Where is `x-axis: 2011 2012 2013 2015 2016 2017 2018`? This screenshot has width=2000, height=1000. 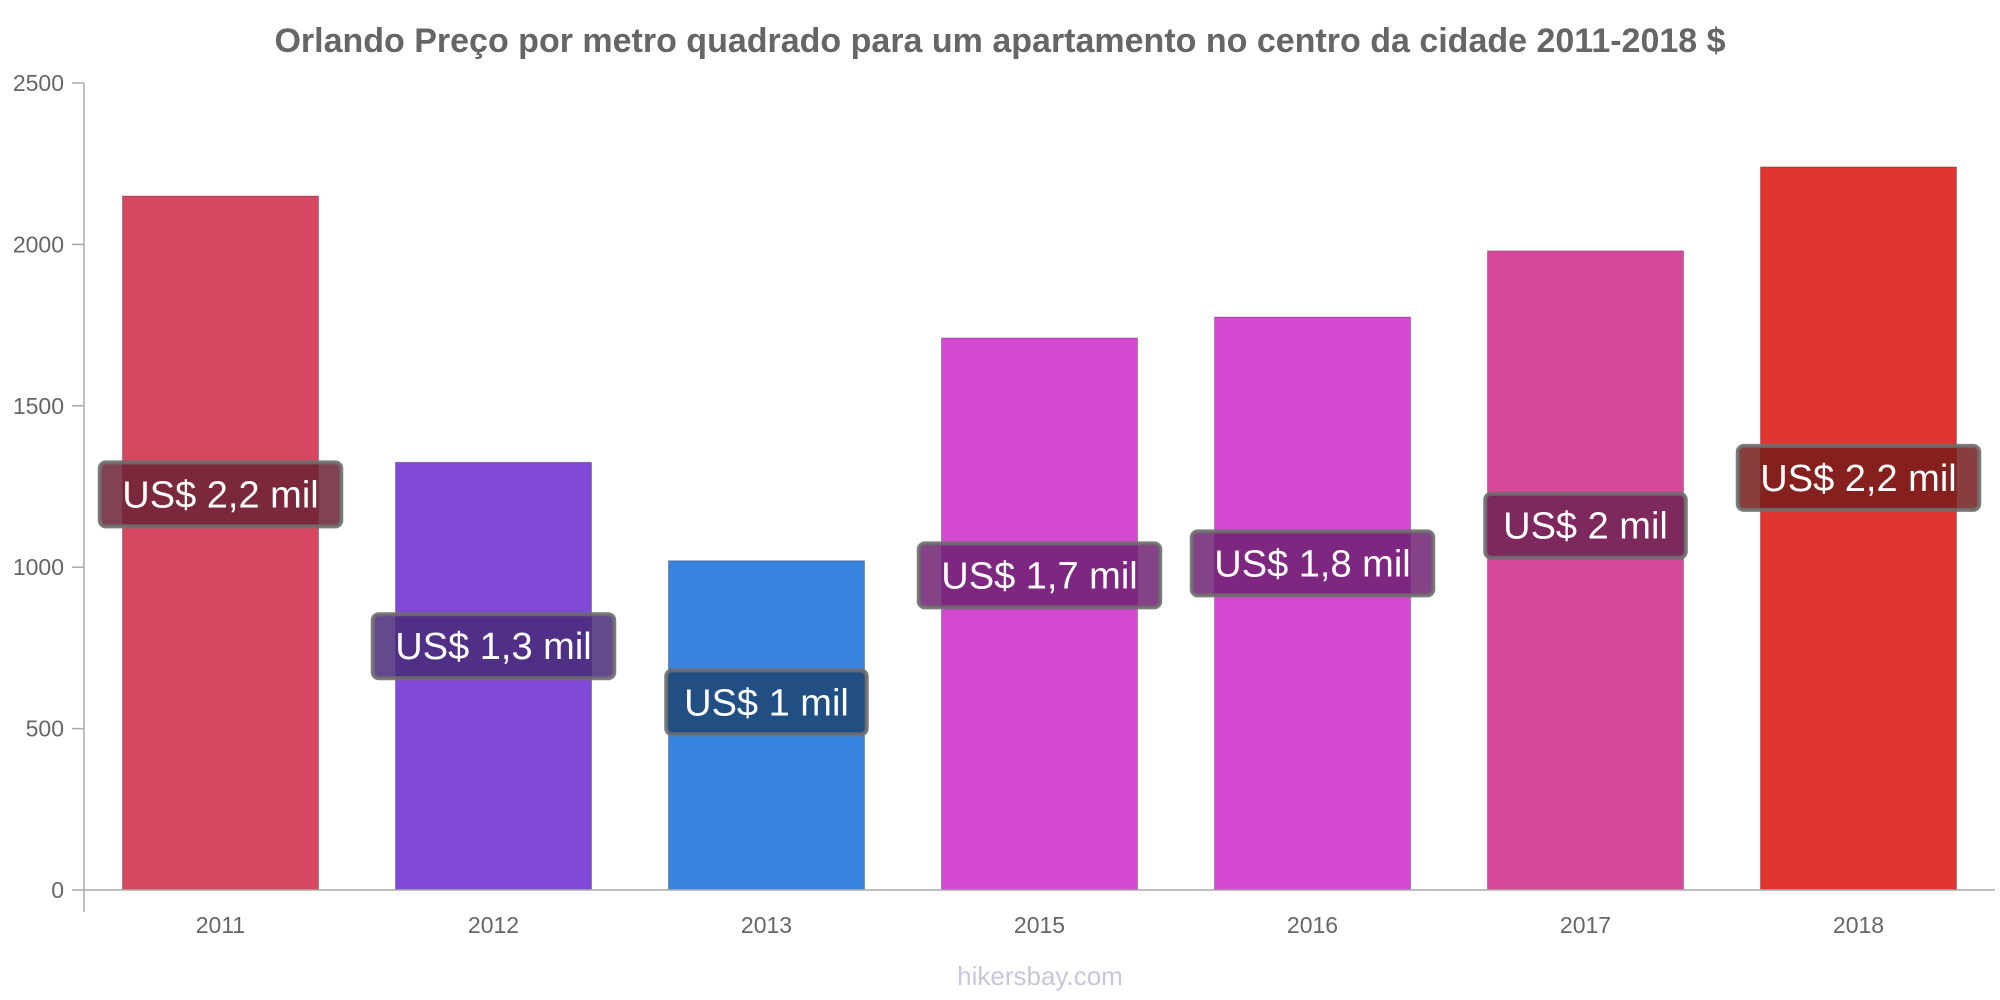
x-axis: 2011 2012 2013 2015 2016 2017 2018 is located at coordinates (1039, 913).